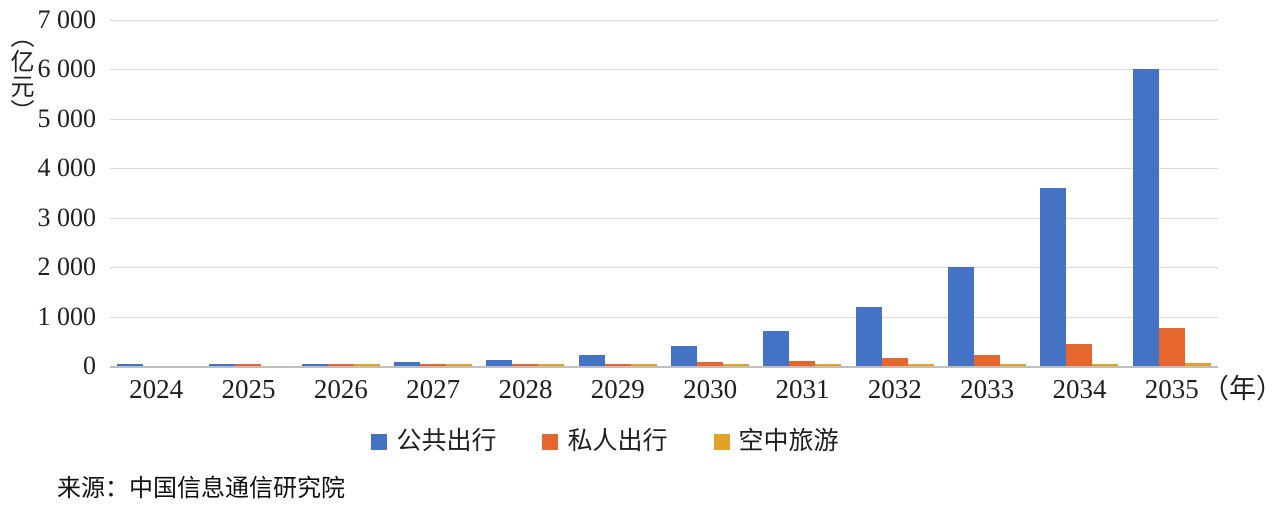 Image resolution: width=1280 pixels, height=505 pixels. Describe the element at coordinates (802, 363) in the screenshot. I see `bar-private-travel-2031` at that location.